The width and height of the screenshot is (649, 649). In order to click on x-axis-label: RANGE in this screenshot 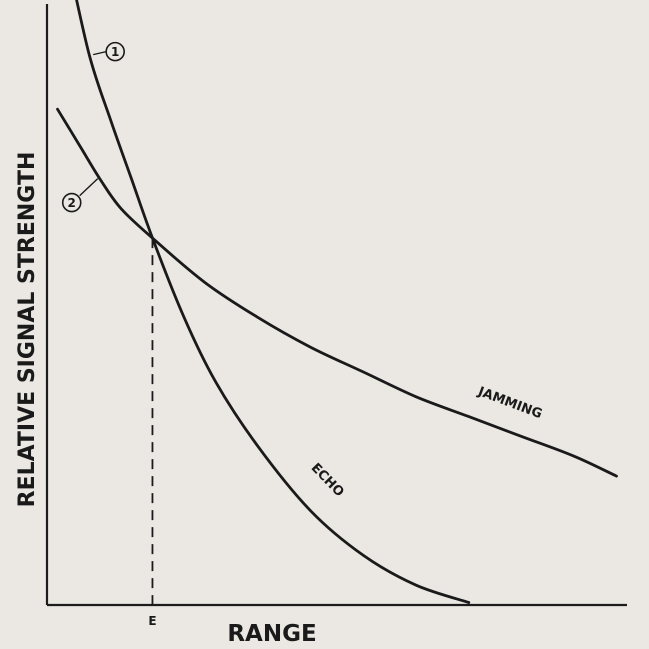, I will do `click(271, 634)`.